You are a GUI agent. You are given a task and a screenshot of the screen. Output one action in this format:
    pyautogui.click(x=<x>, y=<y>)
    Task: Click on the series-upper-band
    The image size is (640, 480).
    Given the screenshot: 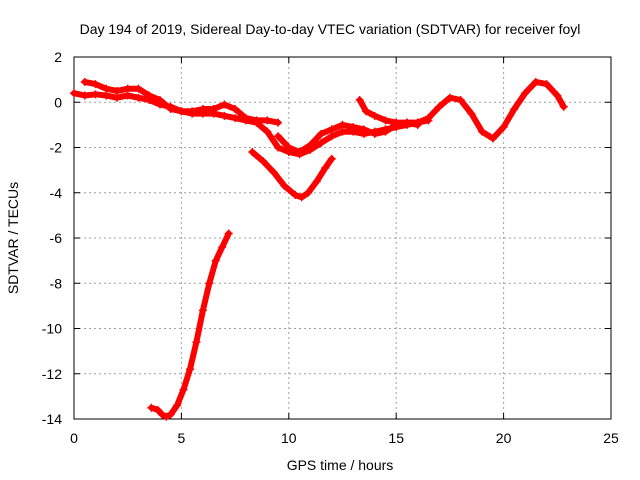 What is the action you would take?
    pyautogui.click(x=181, y=102)
    